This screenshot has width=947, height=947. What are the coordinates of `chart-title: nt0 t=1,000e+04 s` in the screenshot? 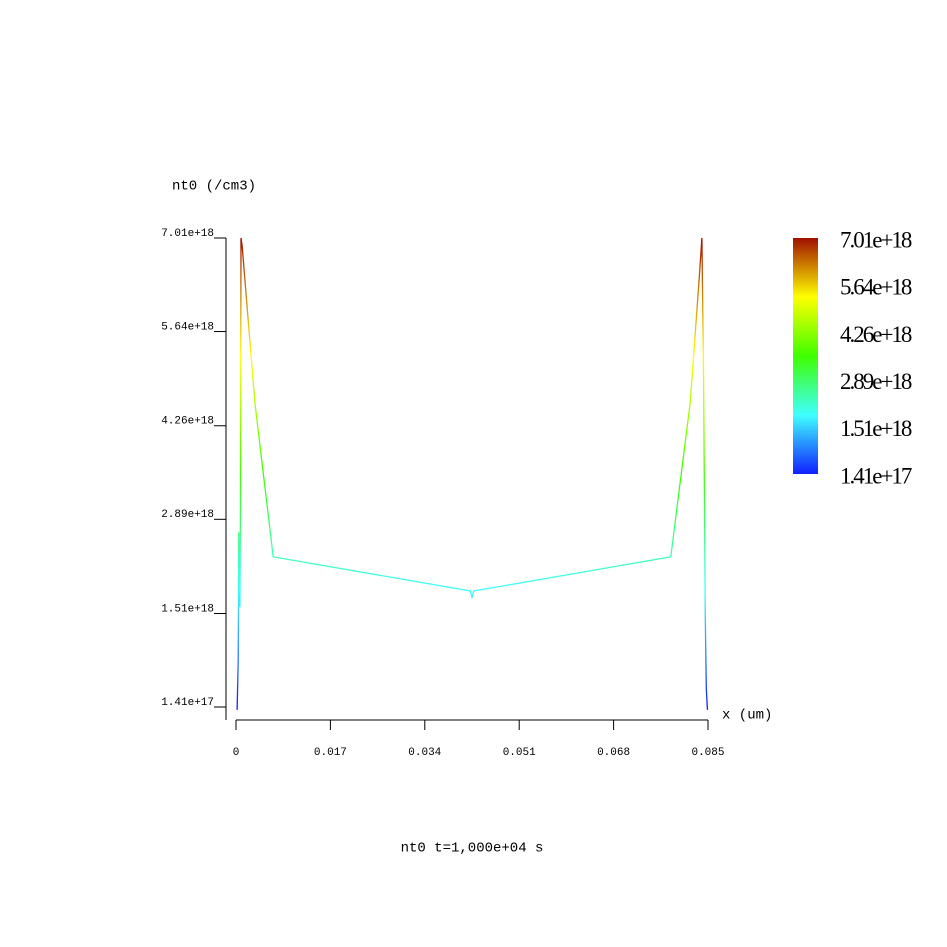 It's located at (472, 849).